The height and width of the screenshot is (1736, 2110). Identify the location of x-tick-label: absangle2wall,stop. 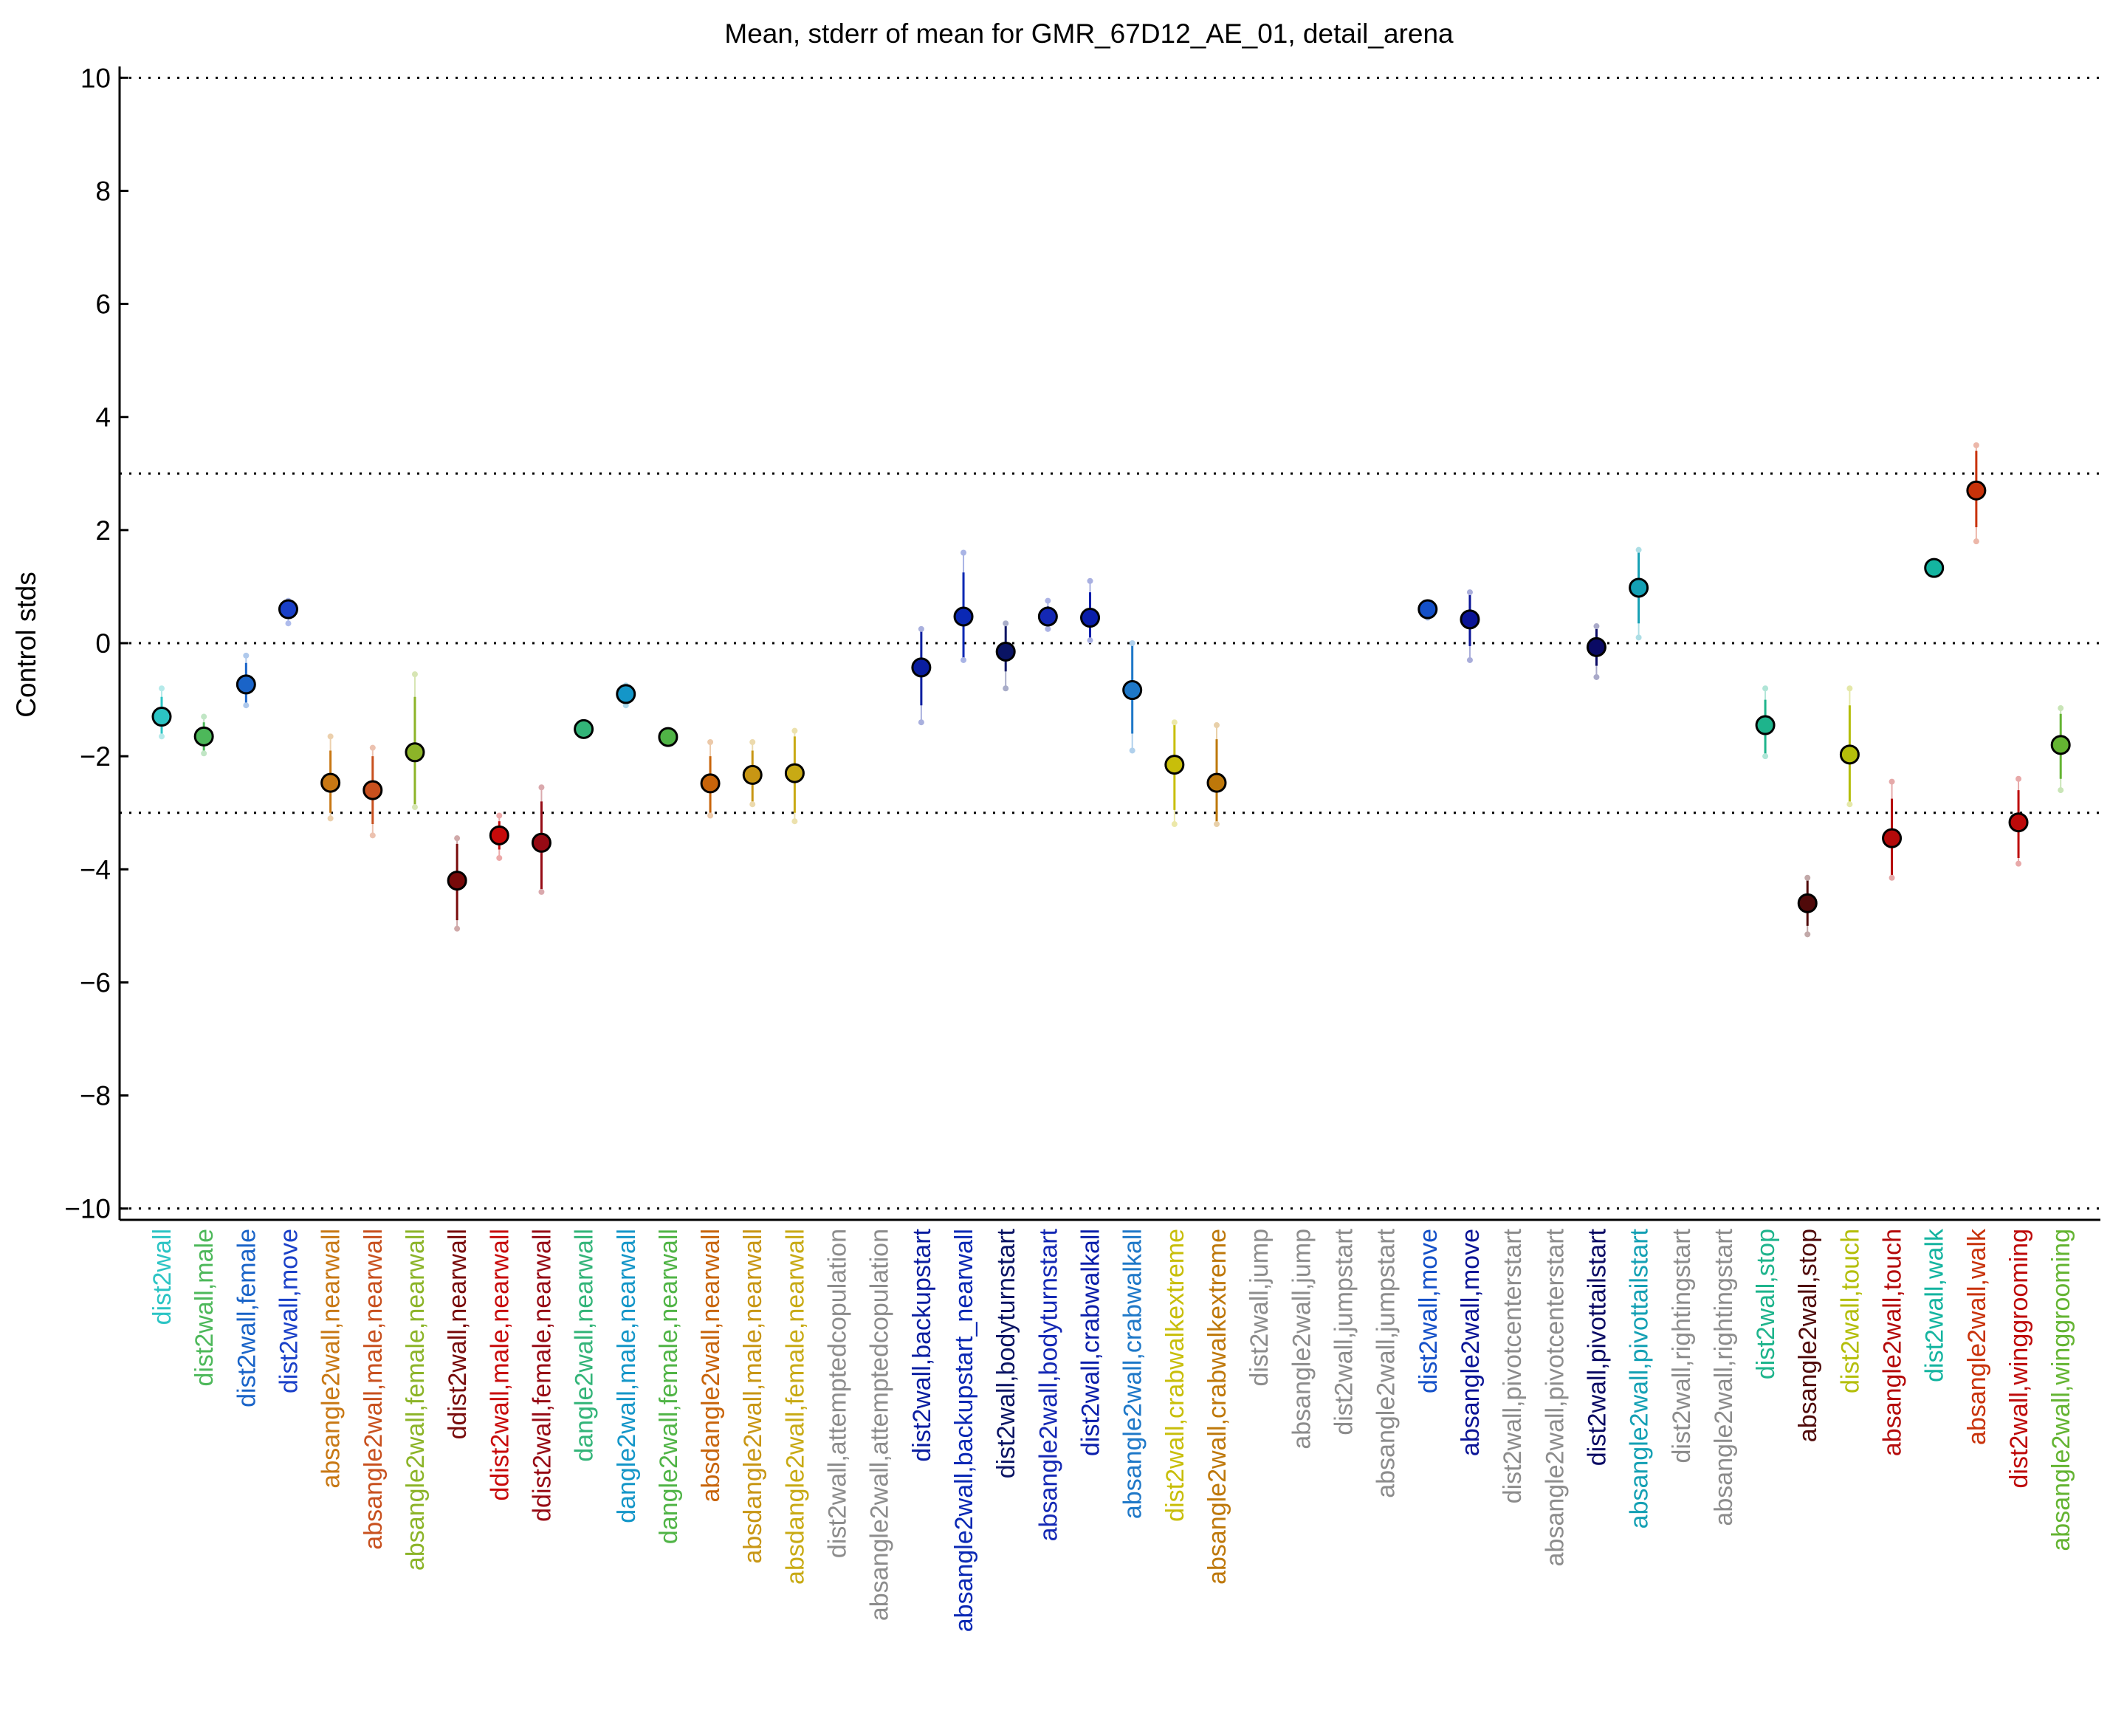
(1808, 1335).